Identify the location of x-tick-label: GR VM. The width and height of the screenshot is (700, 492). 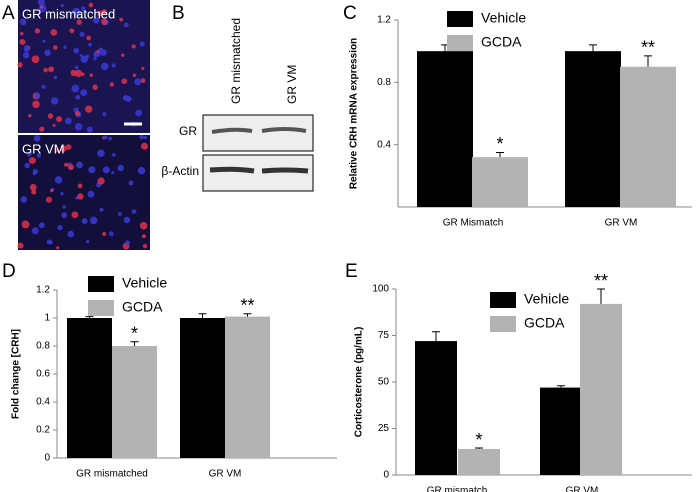
(225, 474).